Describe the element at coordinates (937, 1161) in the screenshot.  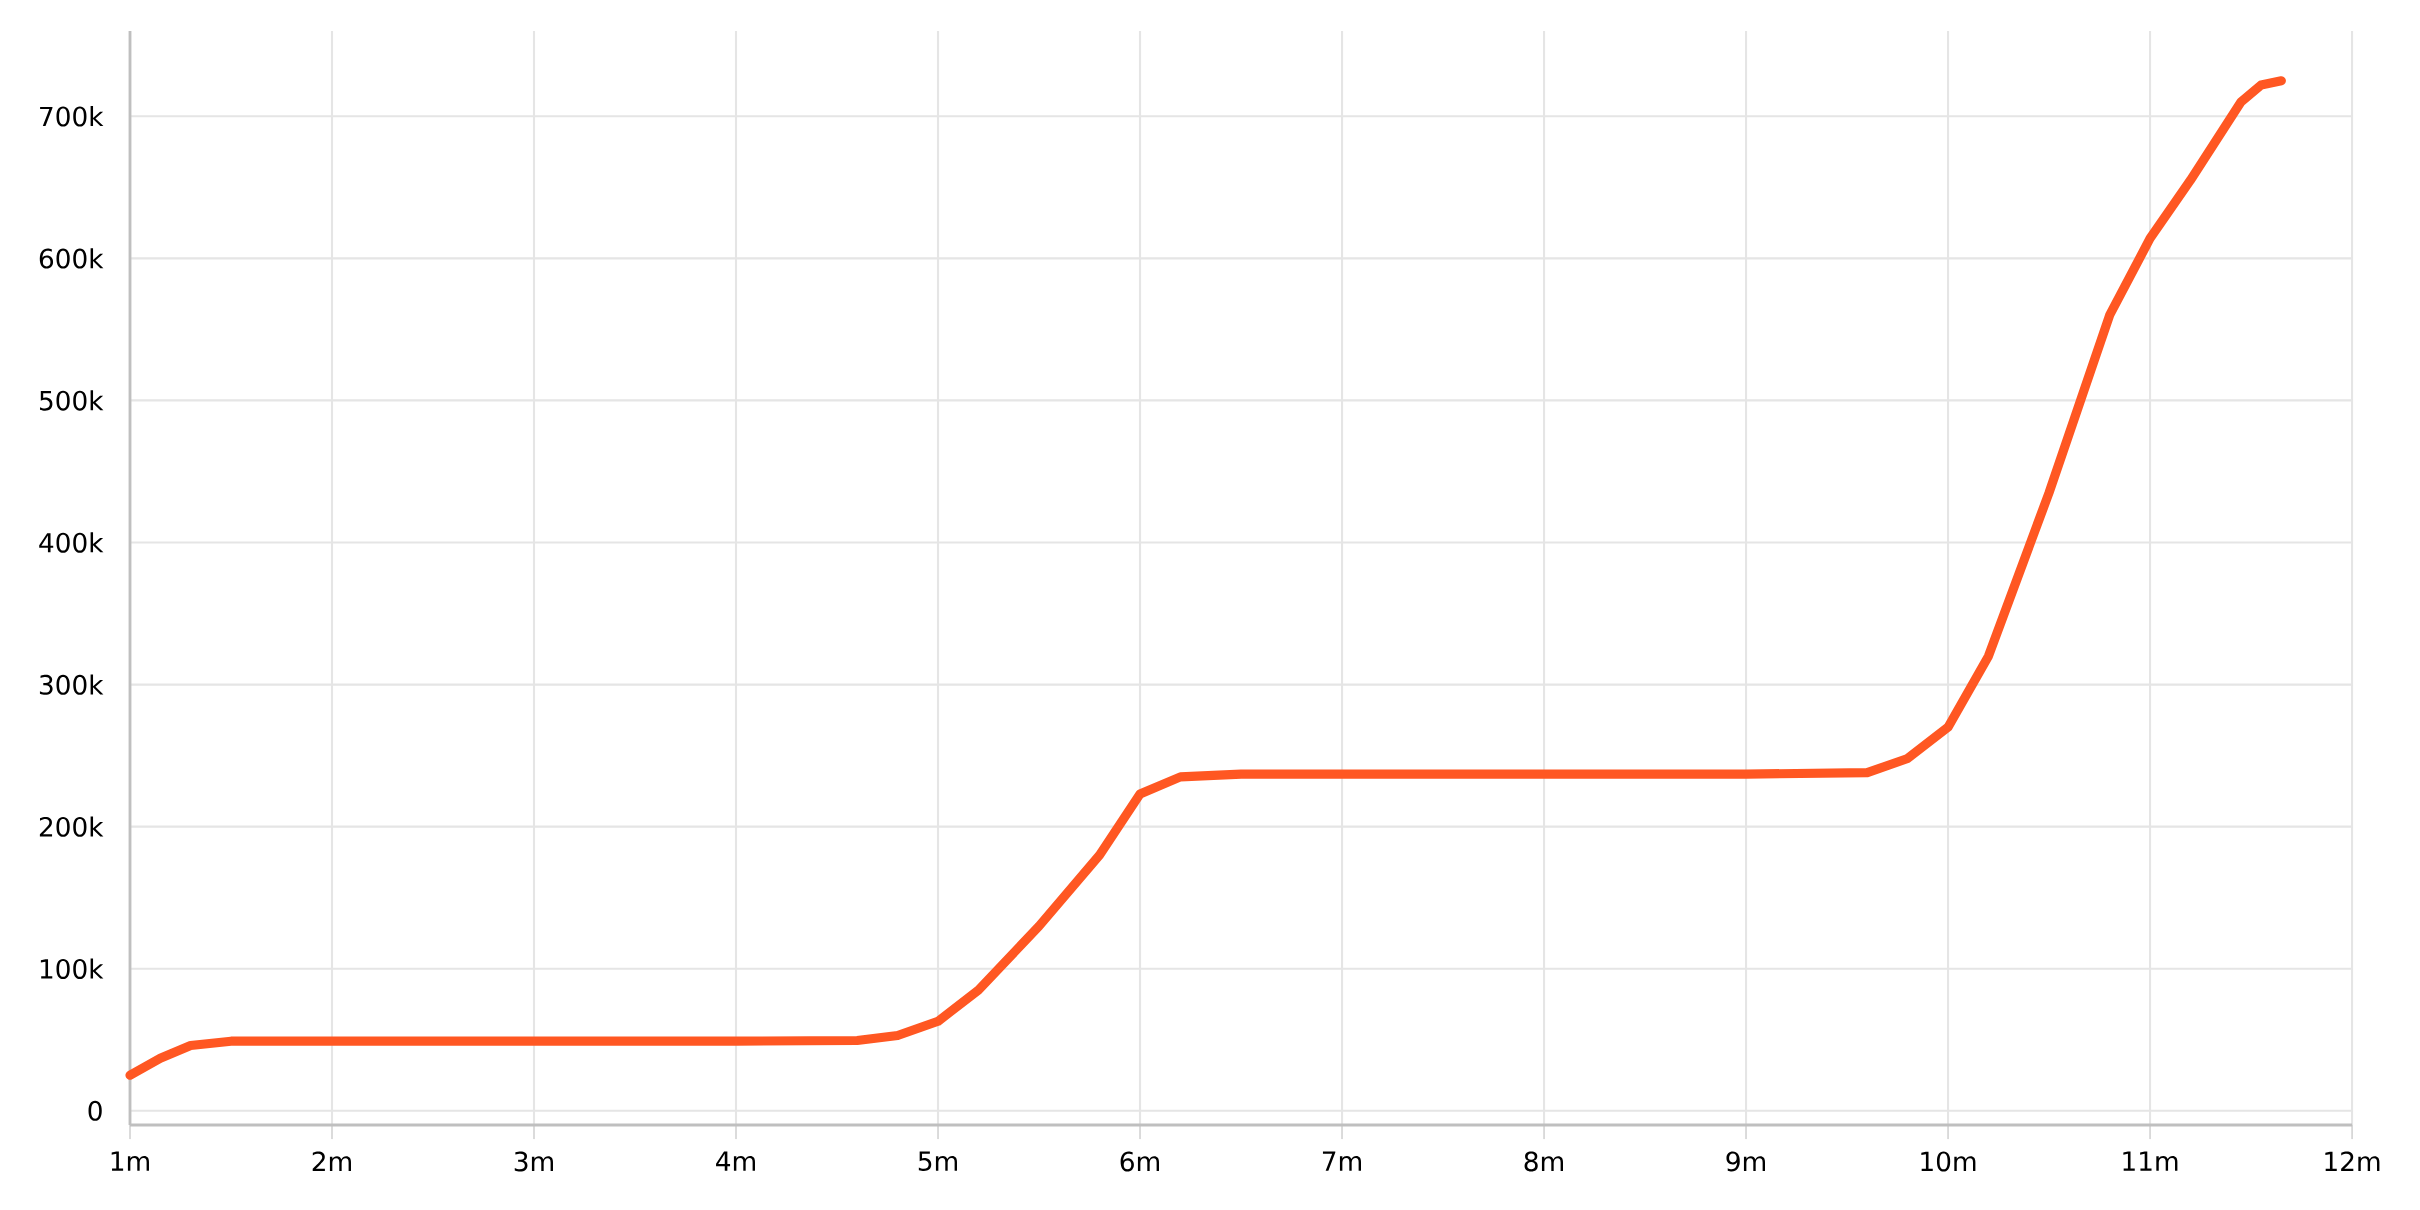
I see `x-tick-label: 5m` at that location.